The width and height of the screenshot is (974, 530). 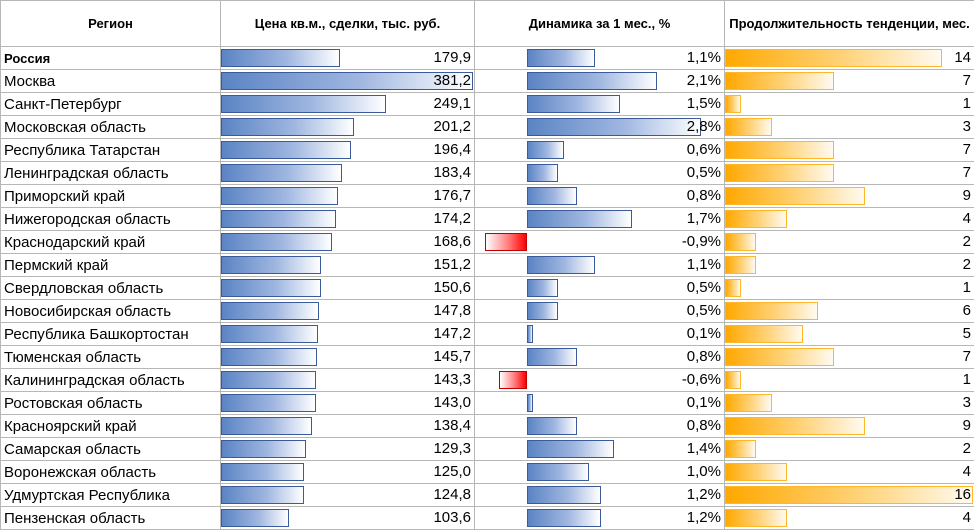 I want to click on price-value: 150,6, so click(x=452, y=287).